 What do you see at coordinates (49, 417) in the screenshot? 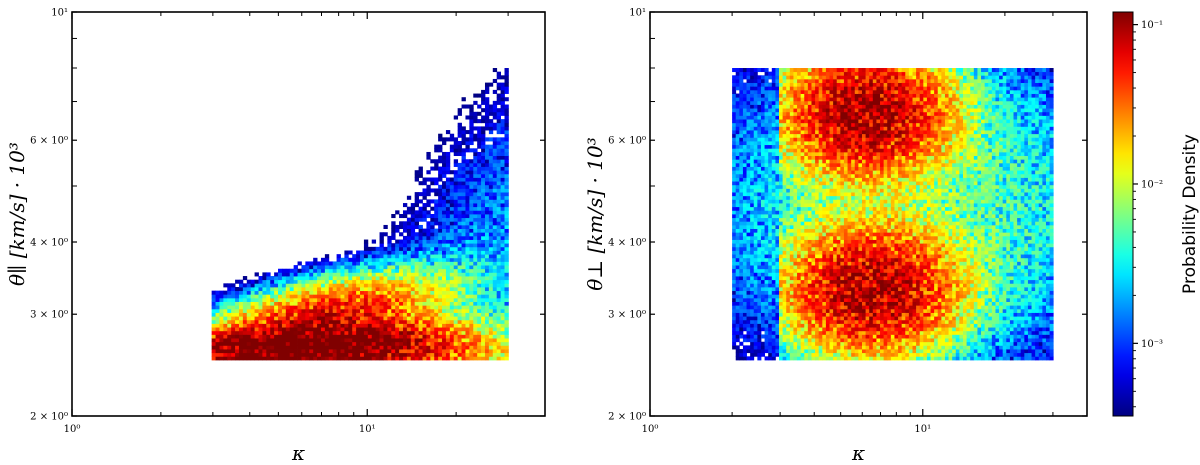
I see `y-tick-label: 2 × 10⁰` at bounding box center [49, 417].